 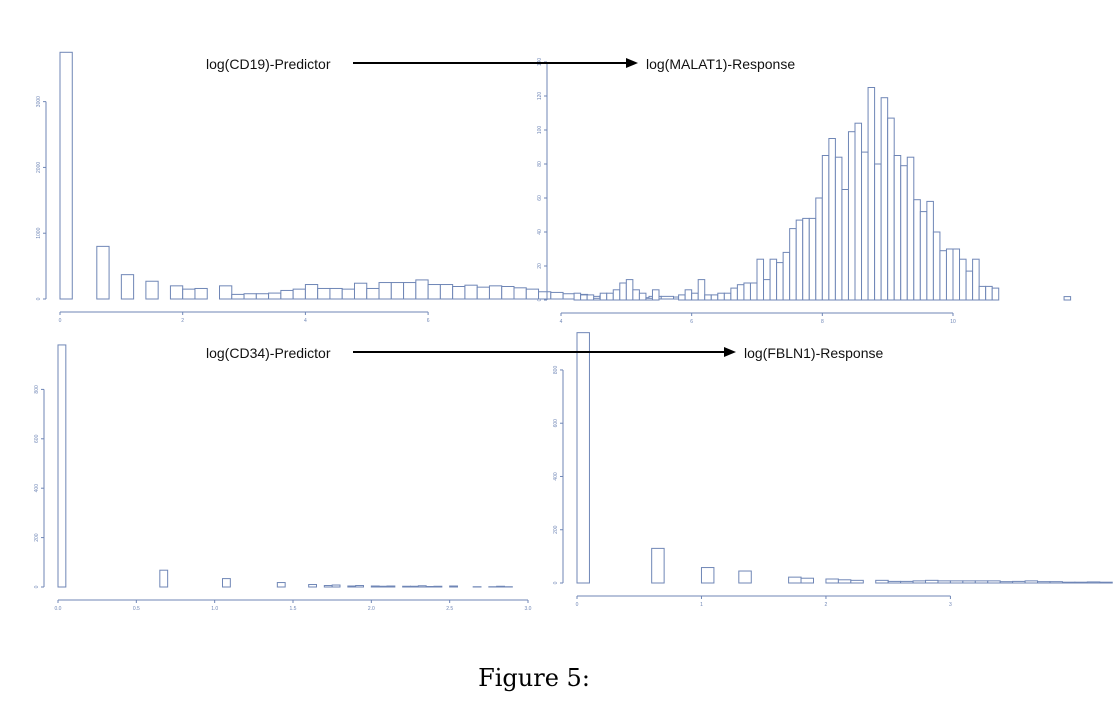 What do you see at coordinates (632, 63) in the screenshot?
I see `arrow-head-top` at bounding box center [632, 63].